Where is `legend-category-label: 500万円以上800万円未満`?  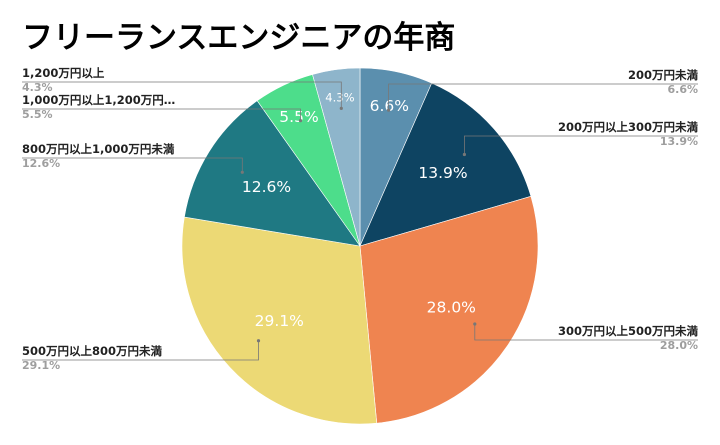
legend-category-label: 500万円以上800万円未満 is located at coordinates (92, 351).